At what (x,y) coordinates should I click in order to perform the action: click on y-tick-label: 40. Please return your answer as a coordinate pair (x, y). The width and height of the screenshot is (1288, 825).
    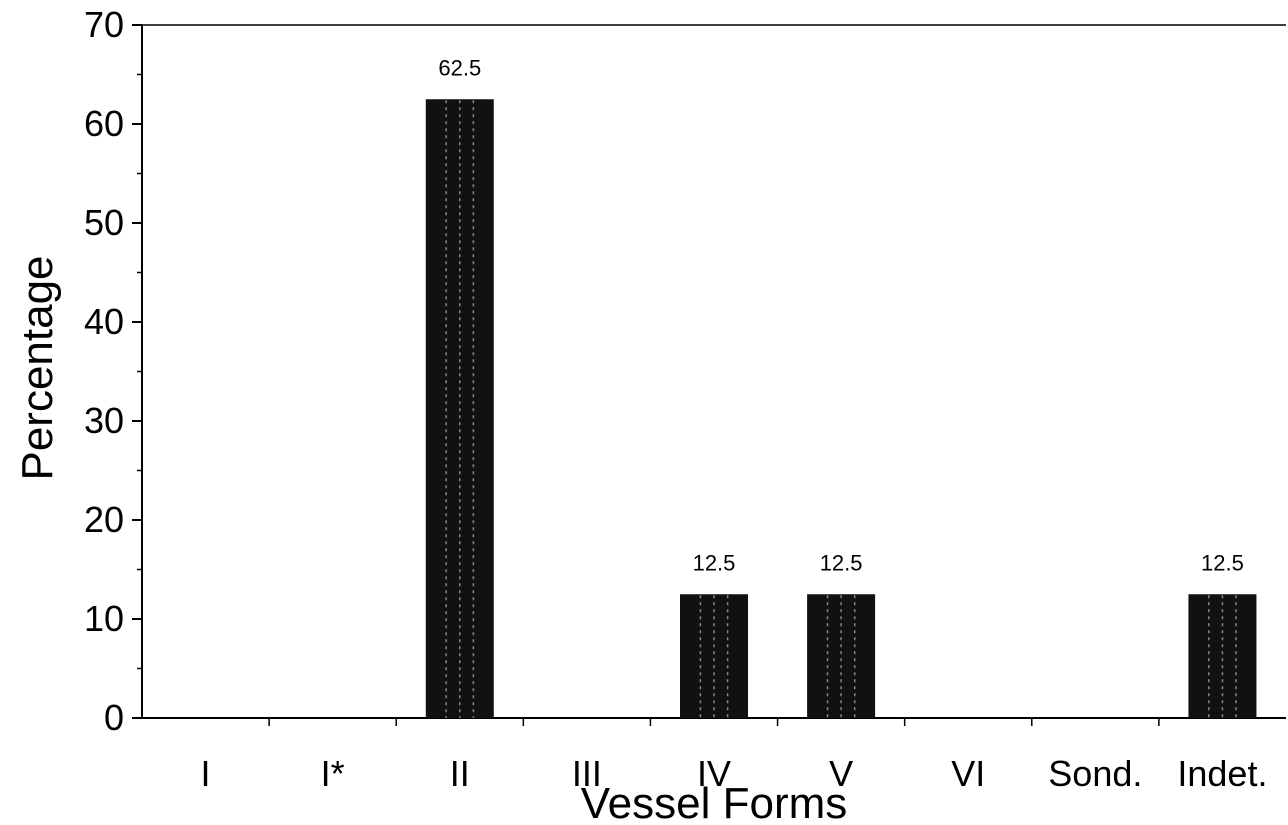
    Looking at the image, I should click on (104, 321).